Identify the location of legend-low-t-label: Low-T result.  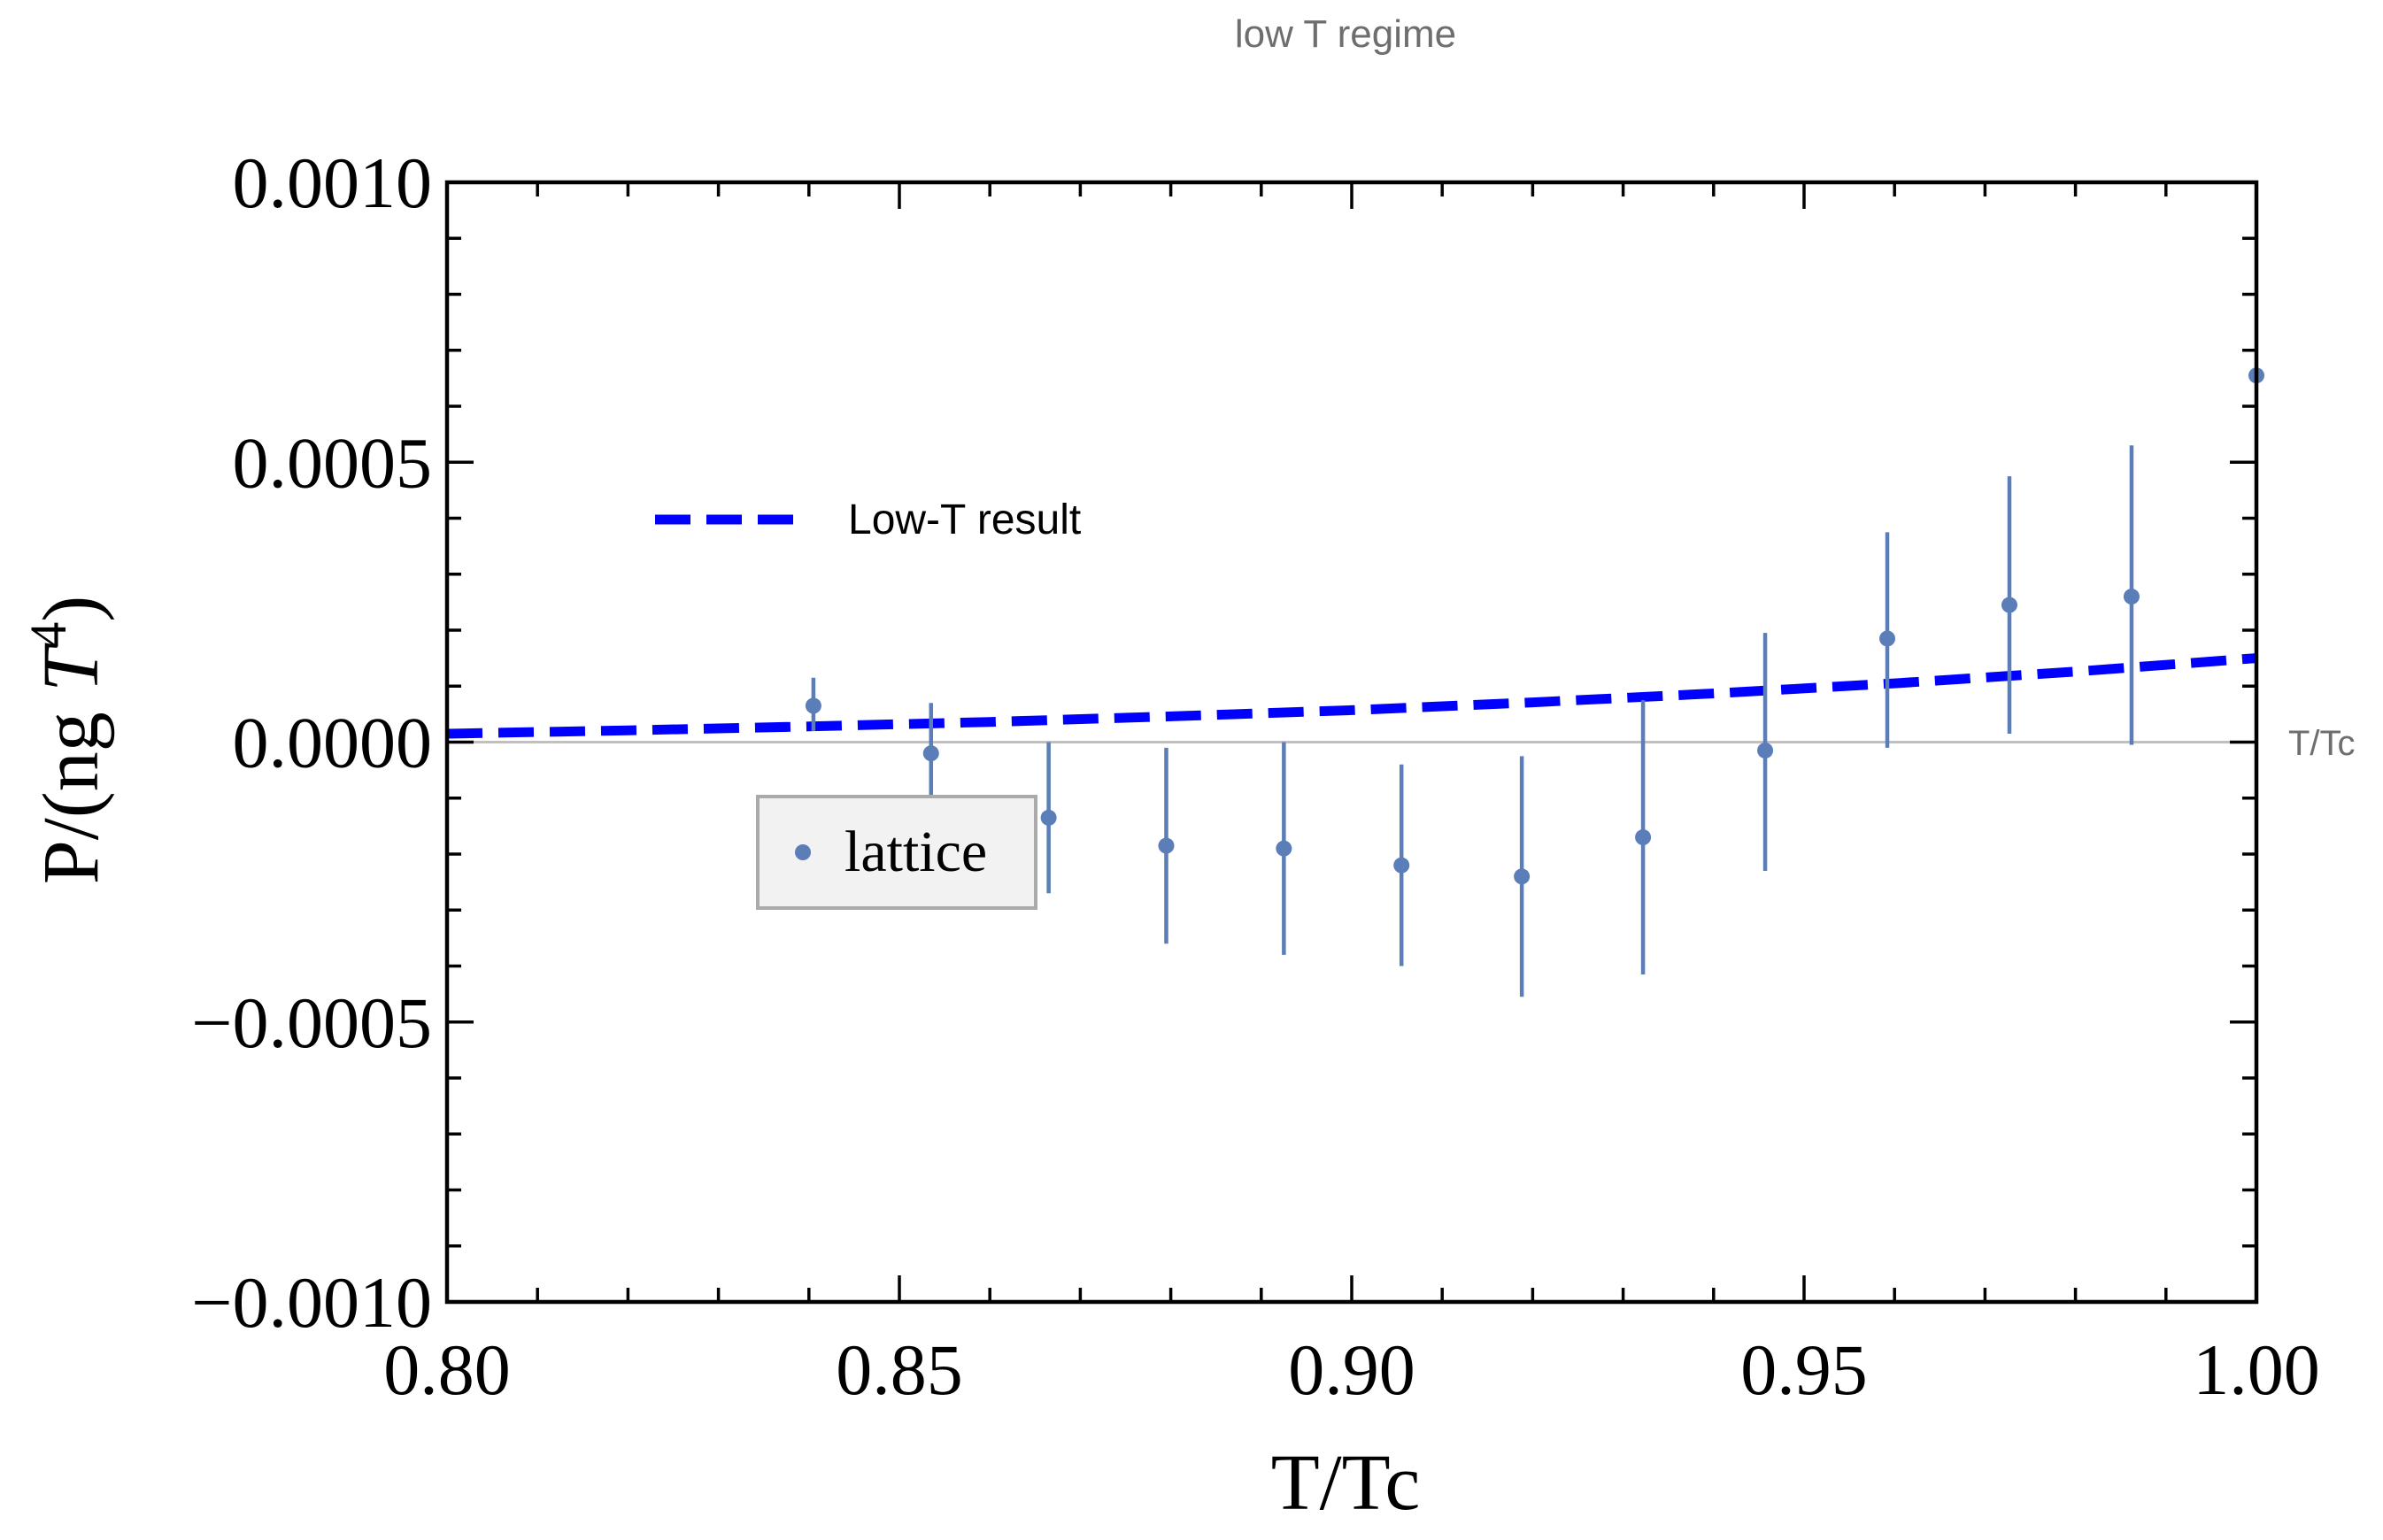
(964, 520).